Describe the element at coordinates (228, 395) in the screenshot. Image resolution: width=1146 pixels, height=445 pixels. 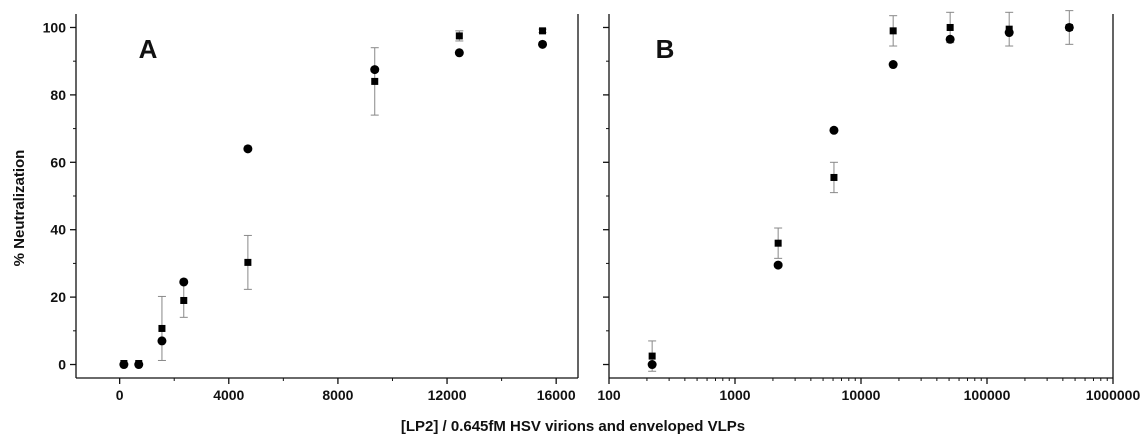
I see `x-tick-label: 4000` at that location.